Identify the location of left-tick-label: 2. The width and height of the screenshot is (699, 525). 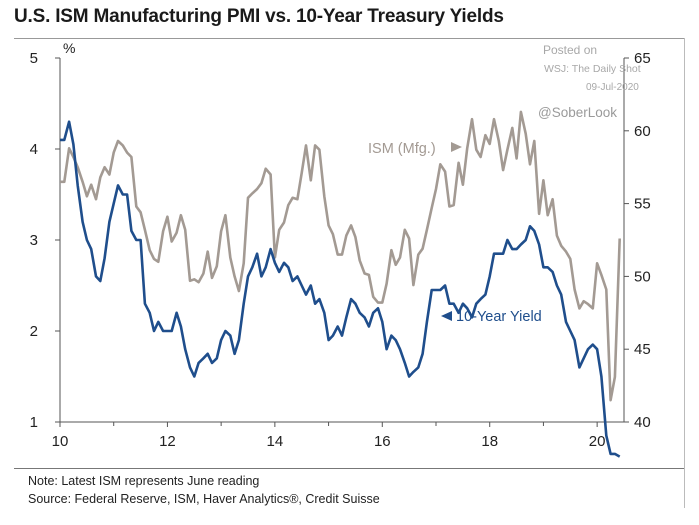
(34, 331).